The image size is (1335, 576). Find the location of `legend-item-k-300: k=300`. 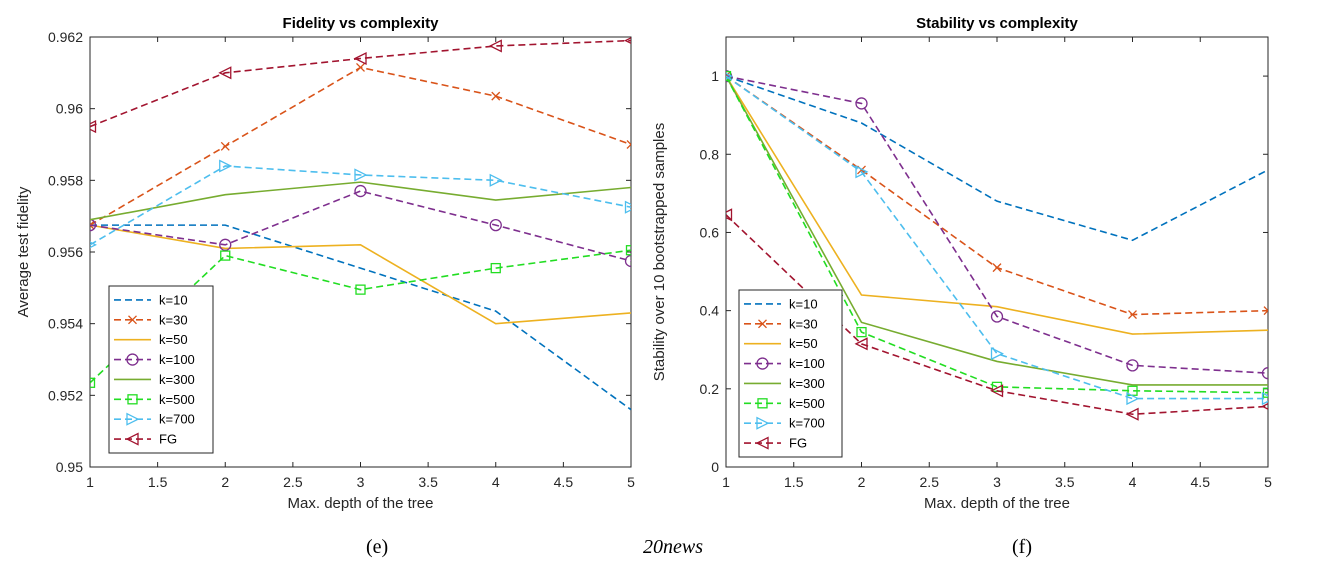

legend-item-k-300: k=300 is located at coordinates (784, 383).